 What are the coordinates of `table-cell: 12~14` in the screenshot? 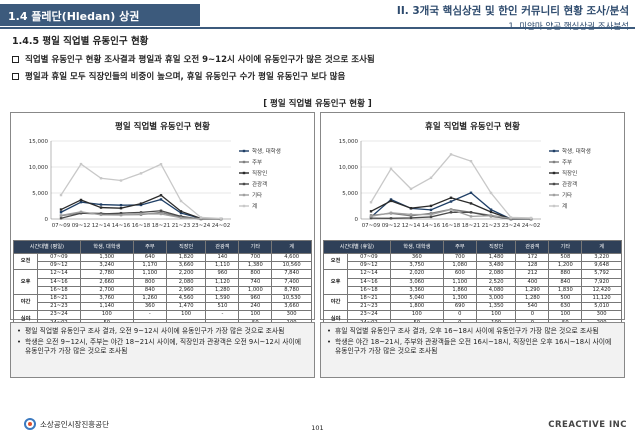 It's located at (369, 274).